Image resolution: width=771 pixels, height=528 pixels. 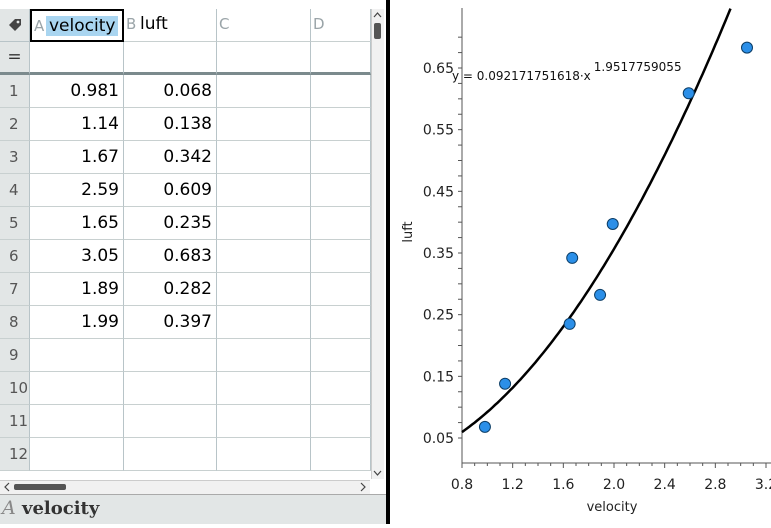 I want to click on row-number: 6, so click(x=15, y=256).